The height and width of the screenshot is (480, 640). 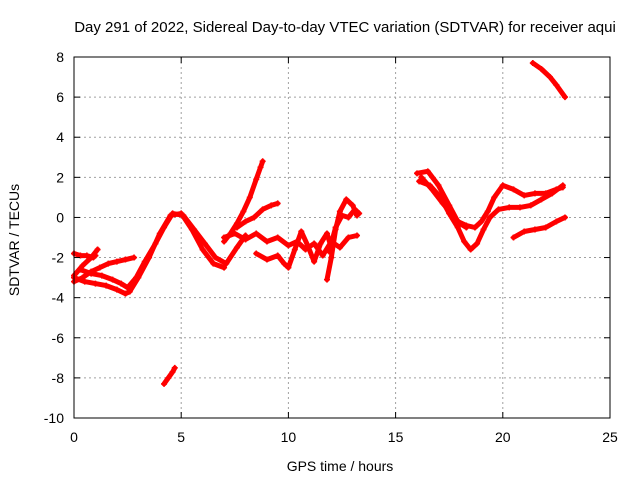 What do you see at coordinates (60, 137) in the screenshot?
I see `y-tick-label: 4` at bounding box center [60, 137].